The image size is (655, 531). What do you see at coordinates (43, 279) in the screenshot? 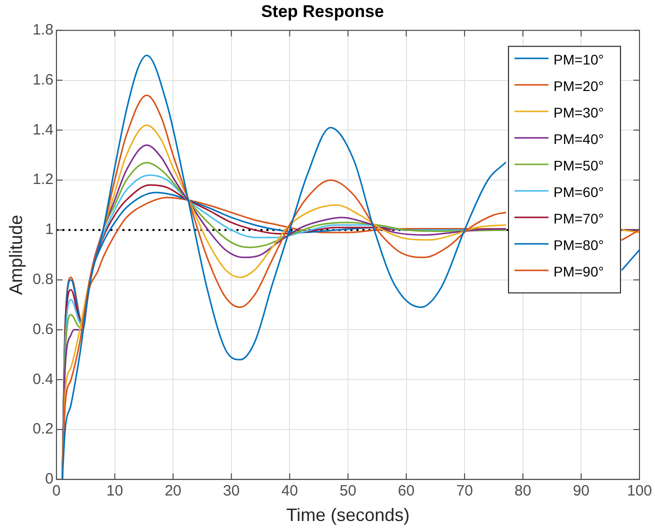
I see `y-tick-label: 0.8` at bounding box center [43, 279].